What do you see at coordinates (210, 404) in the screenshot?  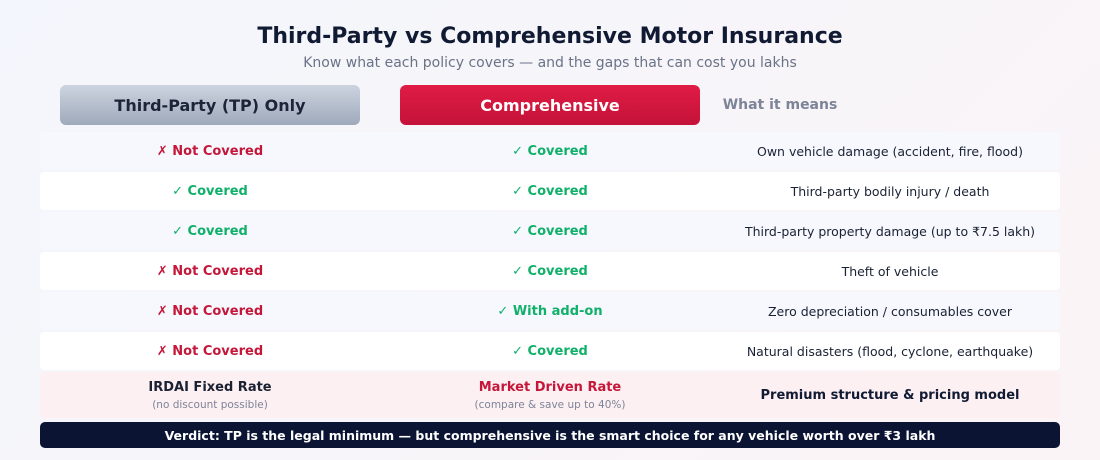 I see `tp-premium-note: (no discount possible)` at bounding box center [210, 404].